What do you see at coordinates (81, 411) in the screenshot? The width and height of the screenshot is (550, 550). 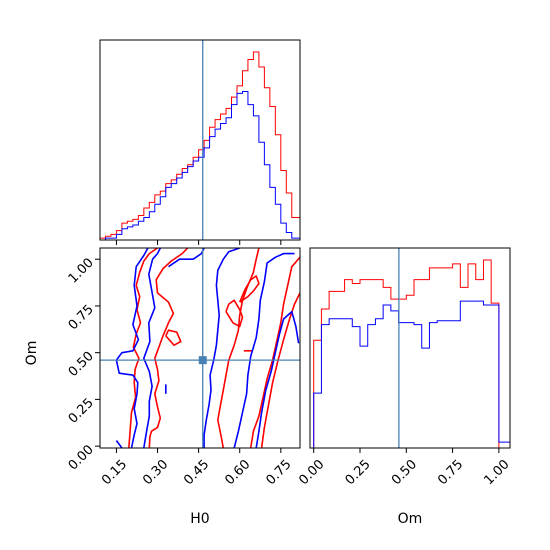 I see `h0-om-y-tick-label: 0.25` at bounding box center [81, 411].